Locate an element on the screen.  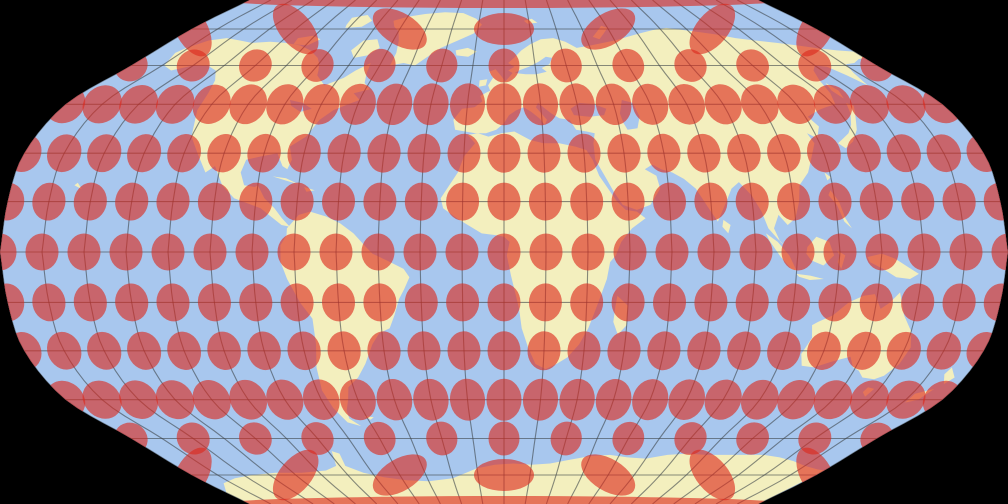
landmass-new-zealand-north is located at coordinates (949, 376).